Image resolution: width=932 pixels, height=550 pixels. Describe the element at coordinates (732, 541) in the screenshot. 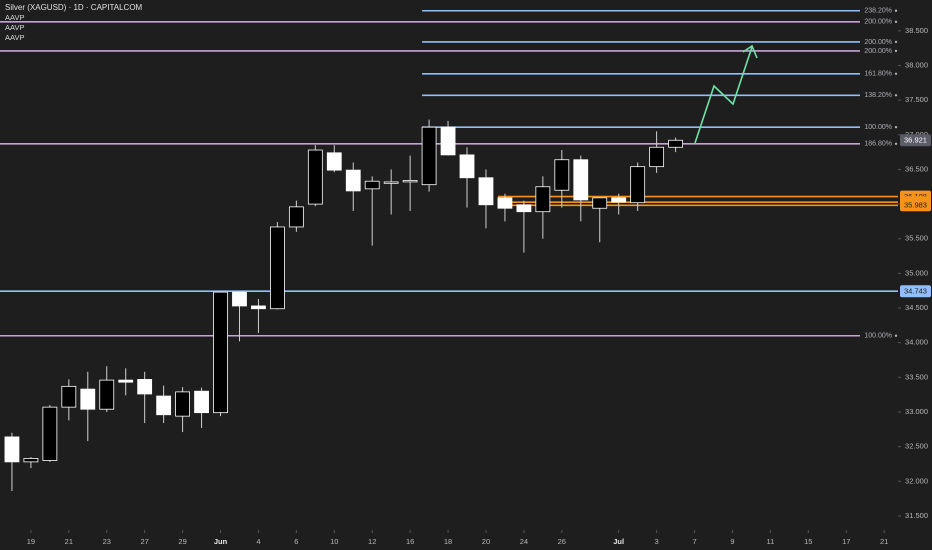

I see `x-tick-label: 9` at that location.